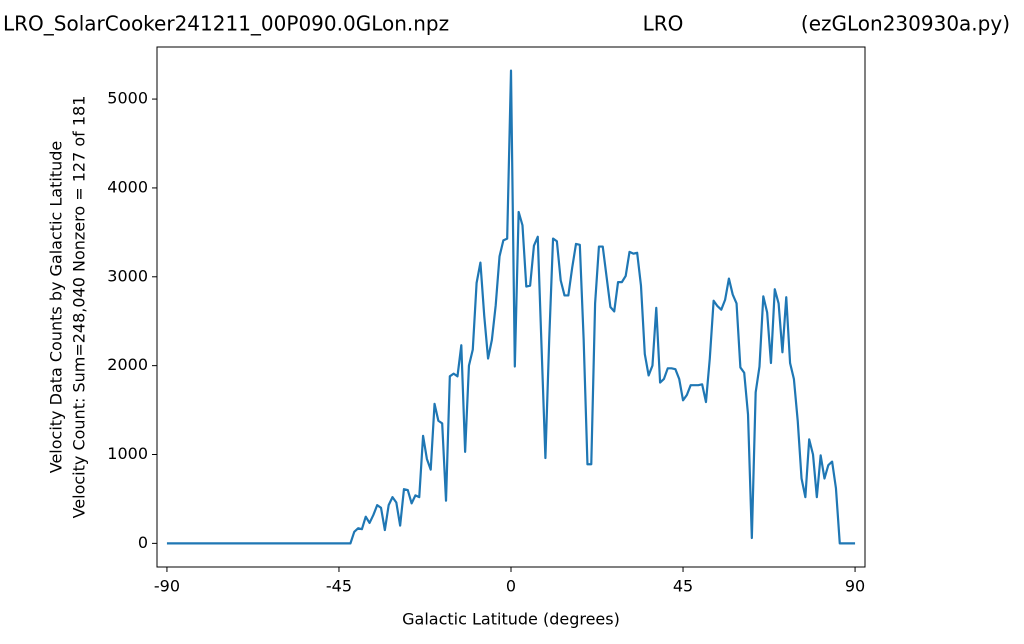 The width and height of the screenshot is (1024, 644). Describe the element at coordinates (167, 586) in the screenshot. I see `x-tick-label: -90` at that location.